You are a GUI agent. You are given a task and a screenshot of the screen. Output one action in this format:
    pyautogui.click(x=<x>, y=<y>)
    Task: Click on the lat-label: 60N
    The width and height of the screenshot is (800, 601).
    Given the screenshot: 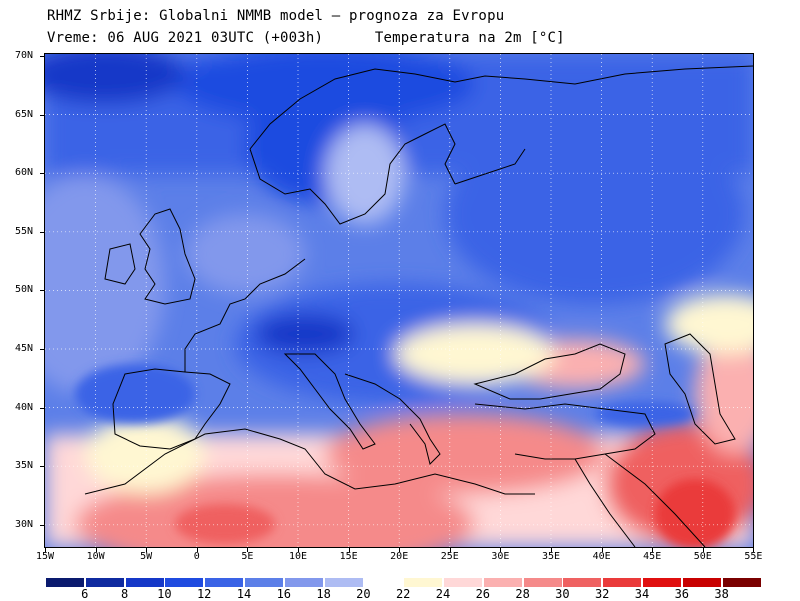 What is the action you would take?
    pyautogui.click(x=24, y=173)
    